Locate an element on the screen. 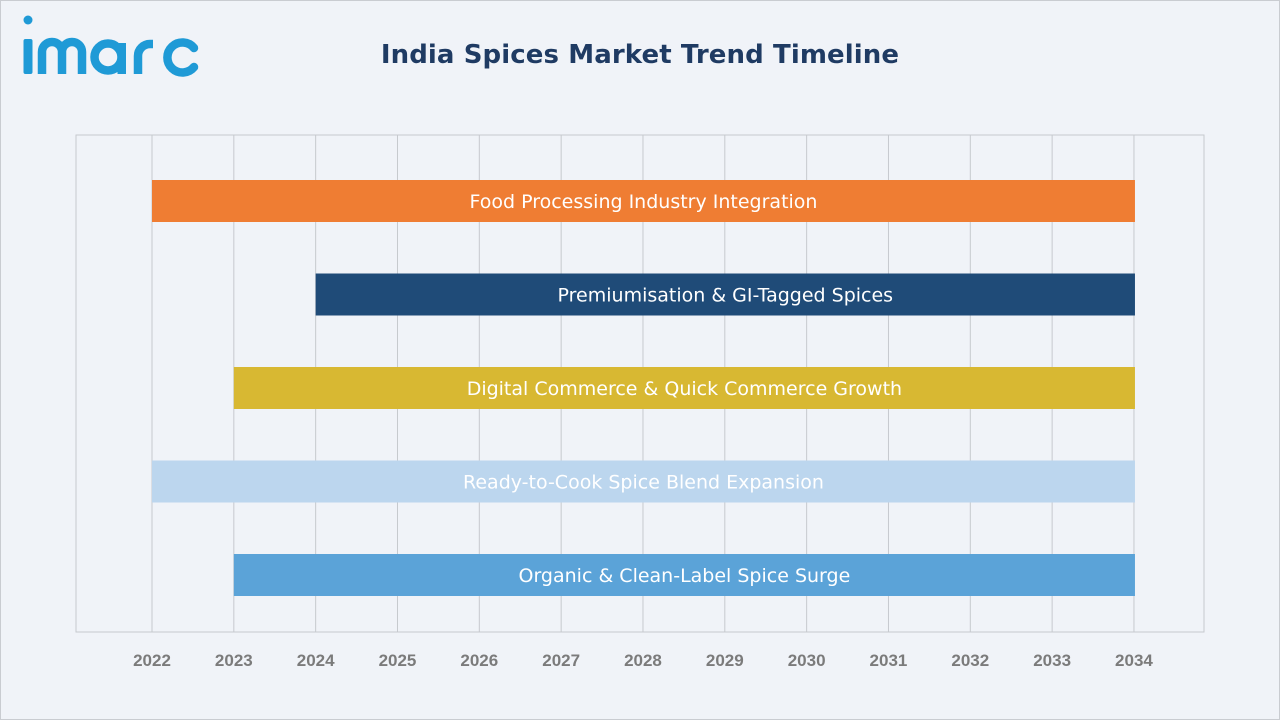 The height and width of the screenshot is (720, 1280). x-tick-label-2028: 2028 is located at coordinates (643, 660).